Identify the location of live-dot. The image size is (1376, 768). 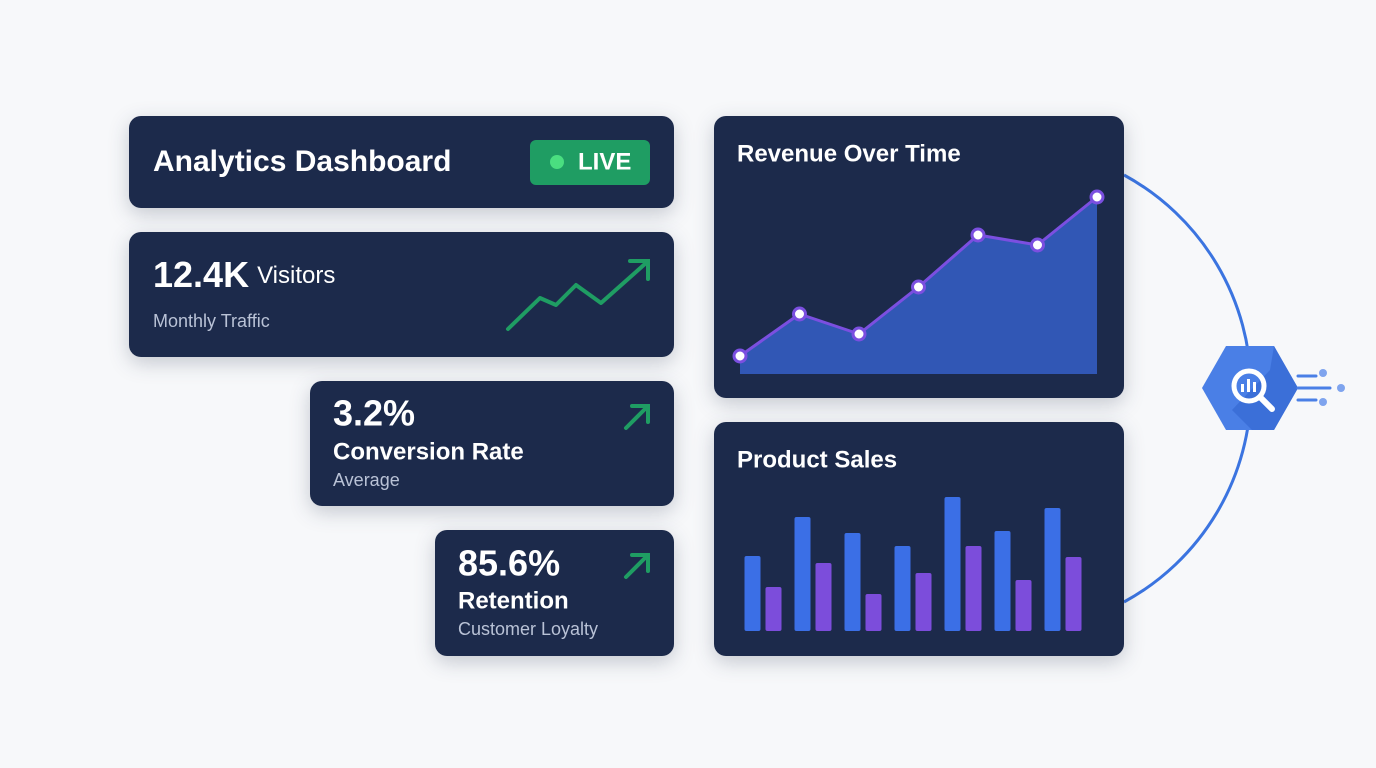
(557, 162).